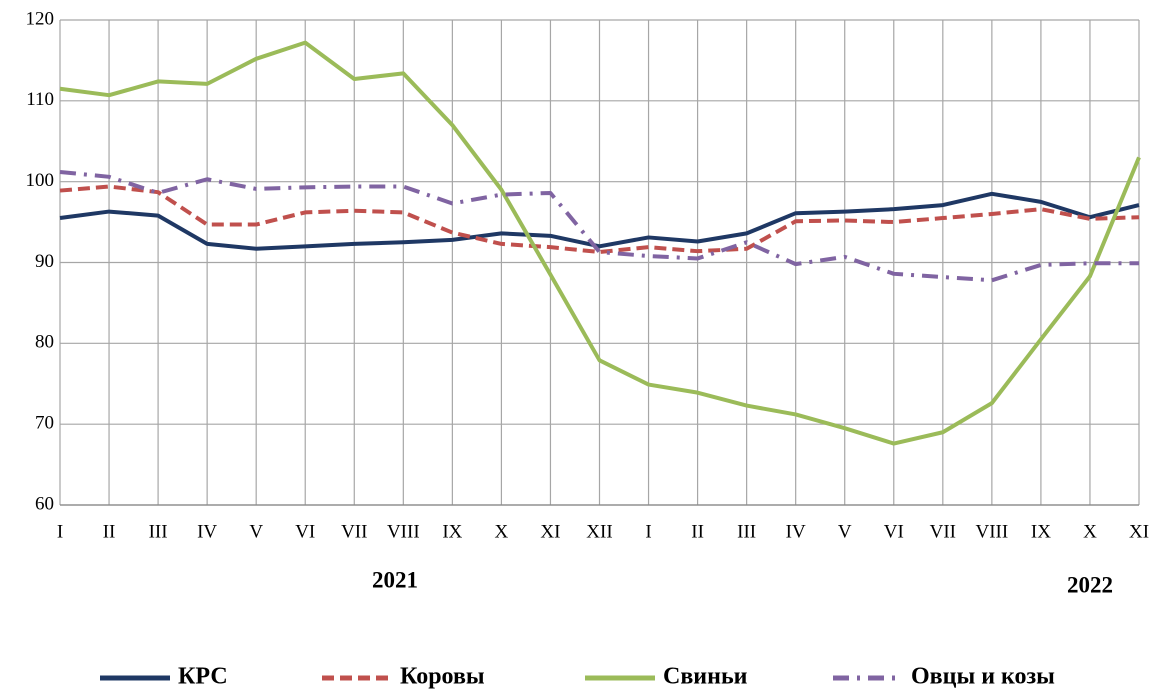 This screenshot has height=691, width=1156. What do you see at coordinates (44, 261) in the screenshot?
I see `y-tick-label: 90` at bounding box center [44, 261].